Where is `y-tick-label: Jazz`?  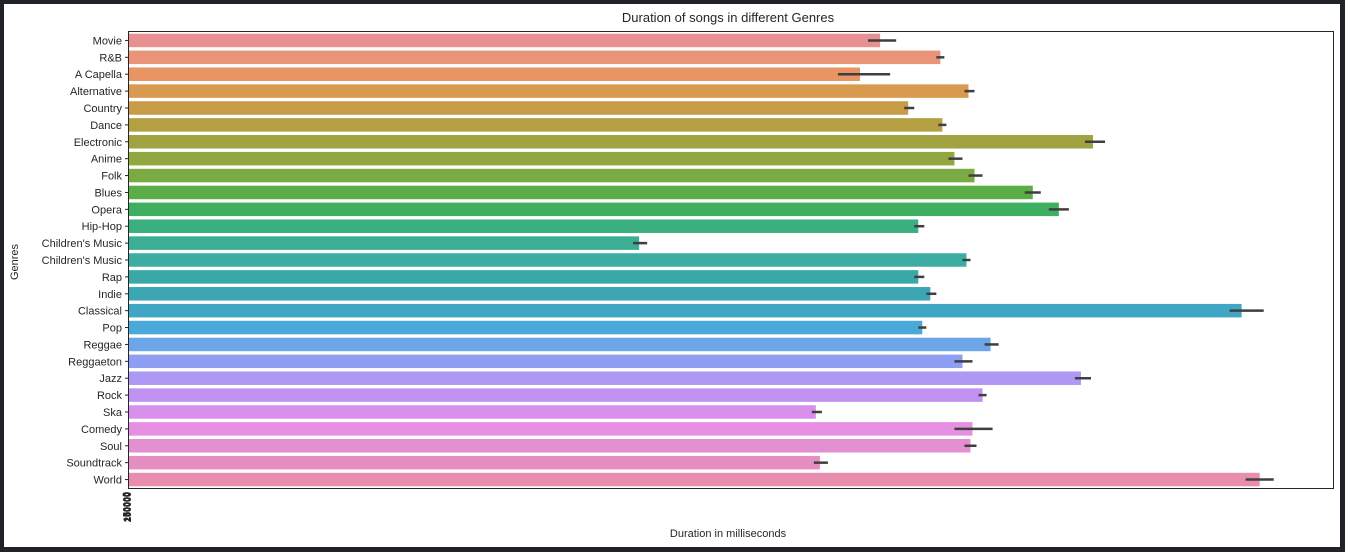 y-tick-label: Jazz is located at coordinates (110, 379).